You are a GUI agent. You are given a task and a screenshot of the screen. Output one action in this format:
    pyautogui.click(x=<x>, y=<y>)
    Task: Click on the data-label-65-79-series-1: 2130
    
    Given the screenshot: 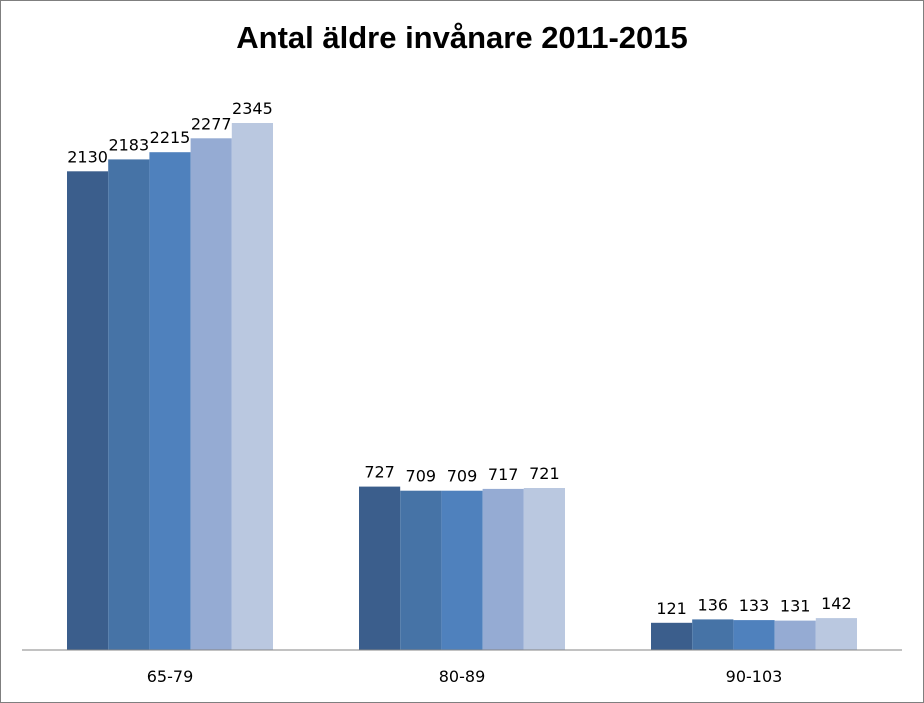 What is the action you would take?
    pyautogui.click(x=87, y=156)
    